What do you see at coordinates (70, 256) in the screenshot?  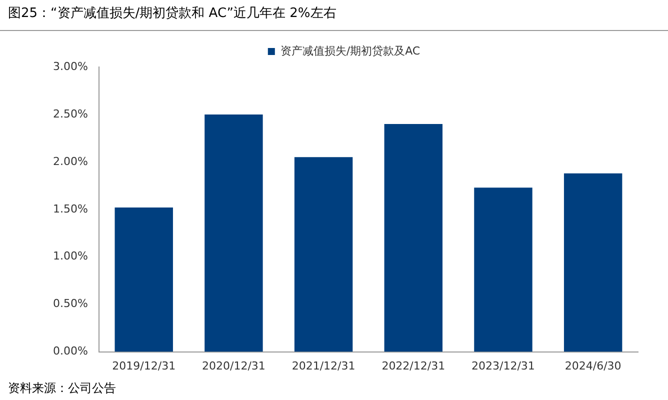 I see `y-tick-label: 1.00%` at bounding box center [70, 256].